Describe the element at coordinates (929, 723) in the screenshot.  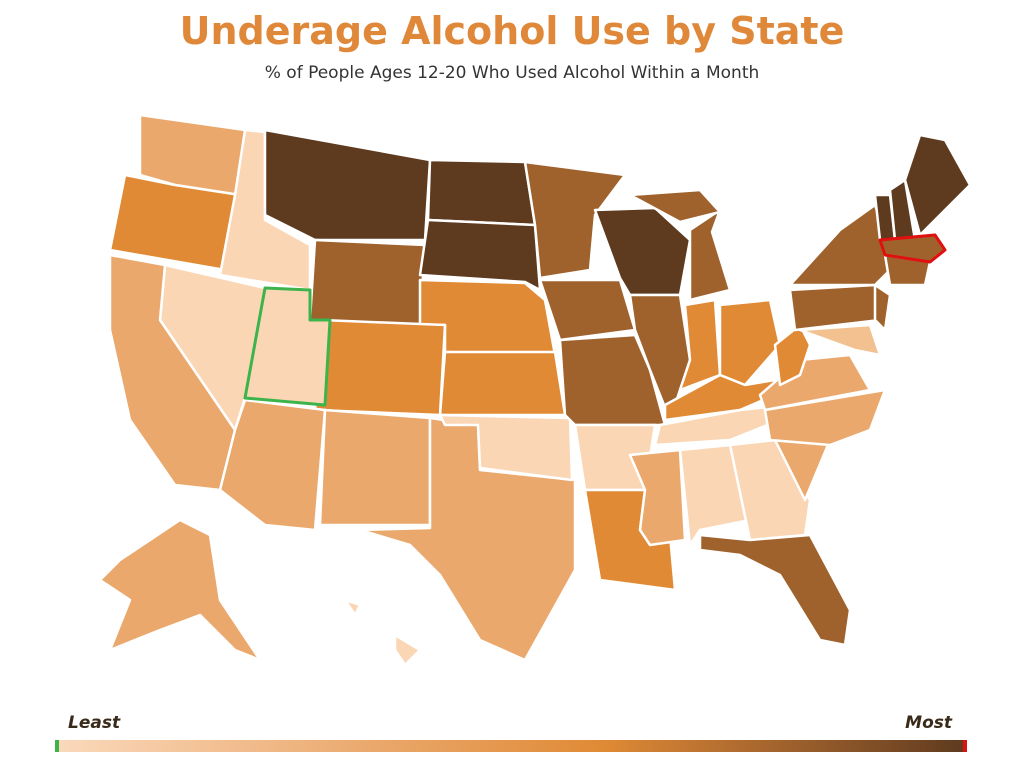
I see `legend-max-label: Most` at that location.